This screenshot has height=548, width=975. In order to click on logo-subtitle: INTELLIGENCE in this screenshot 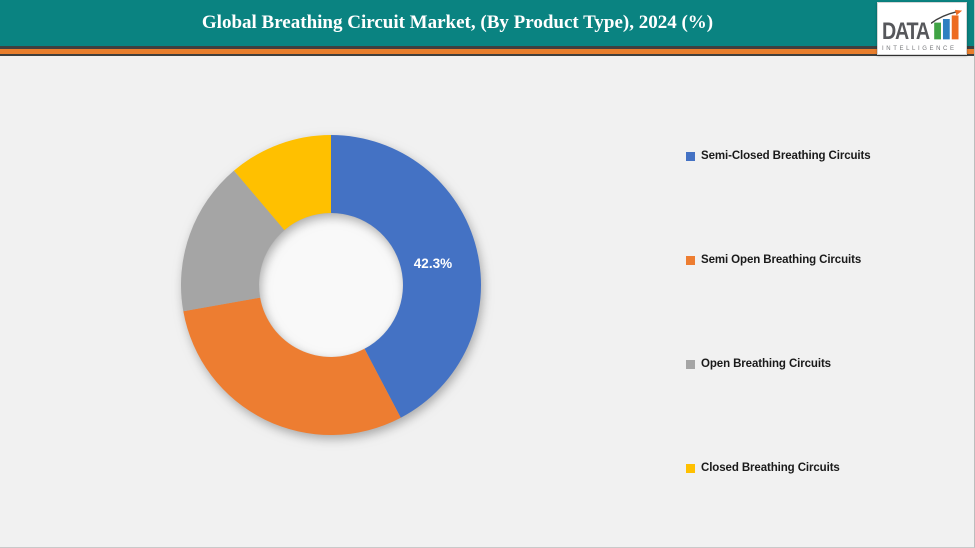, I will do `click(919, 49)`.